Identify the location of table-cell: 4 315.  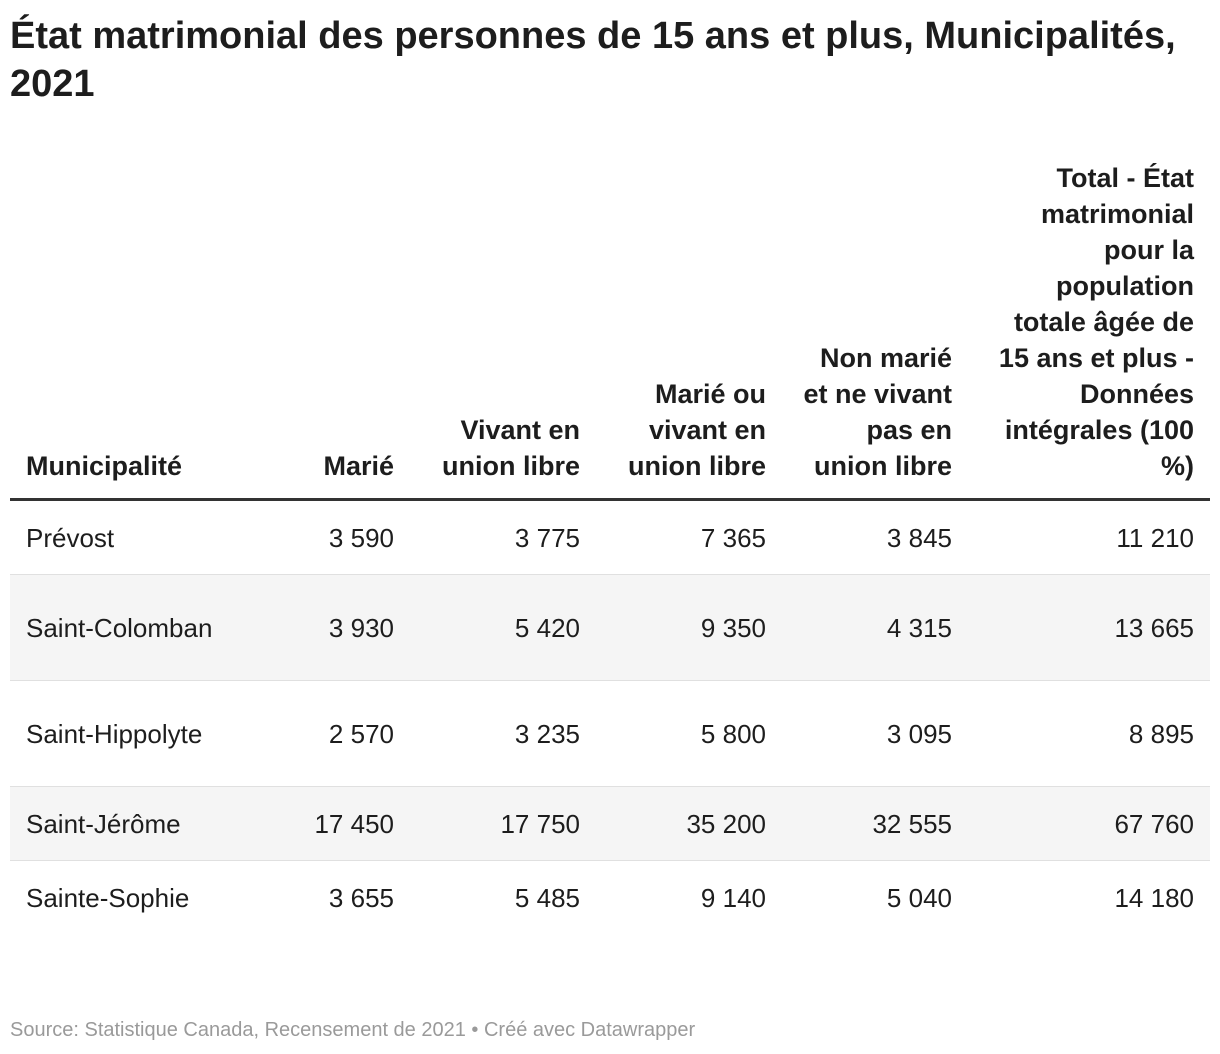
(875, 627).